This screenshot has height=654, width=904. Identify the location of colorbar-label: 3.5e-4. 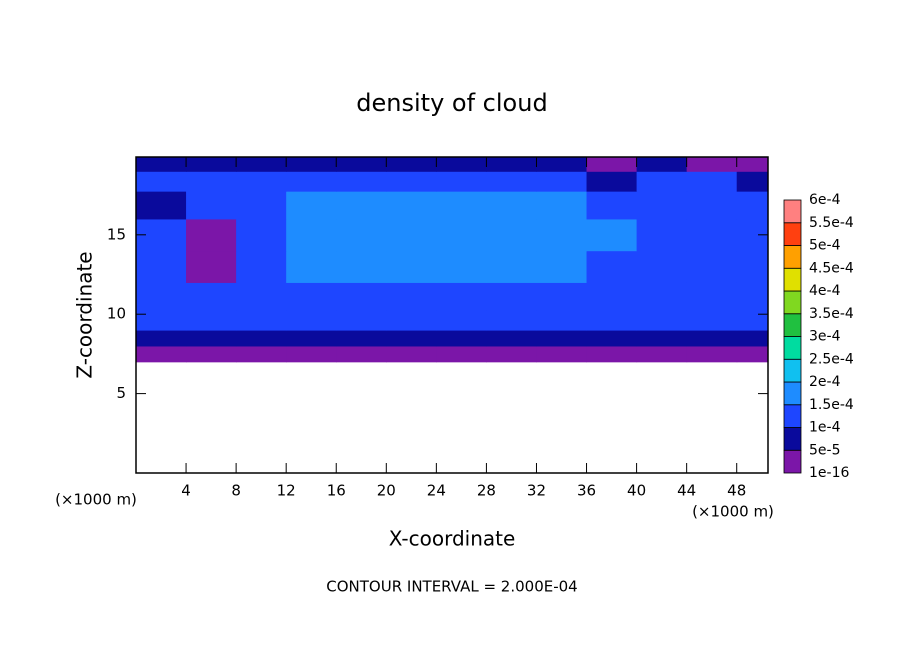
(831, 314).